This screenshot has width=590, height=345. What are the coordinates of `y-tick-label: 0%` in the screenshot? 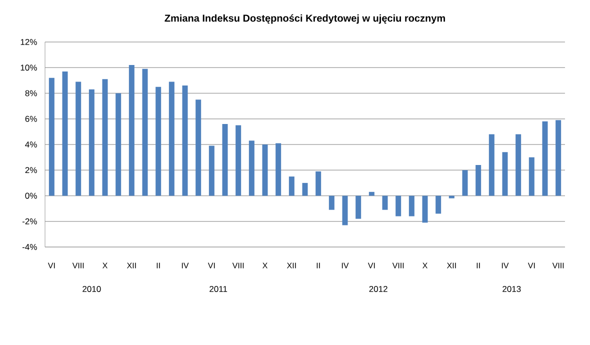 It's located at (31, 195).